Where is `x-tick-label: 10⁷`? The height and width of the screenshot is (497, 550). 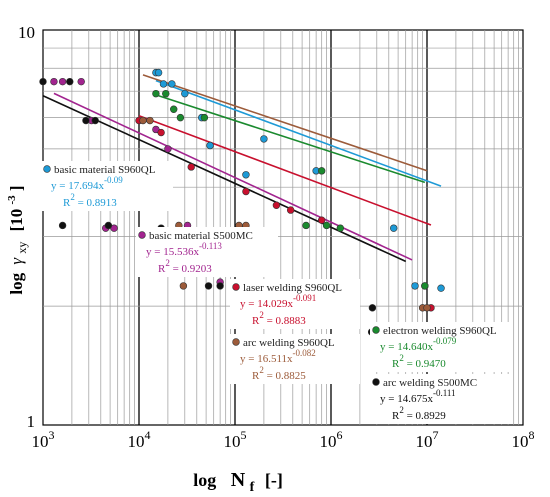 x-tick-label: 10⁷ is located at coordinates (427, 439).